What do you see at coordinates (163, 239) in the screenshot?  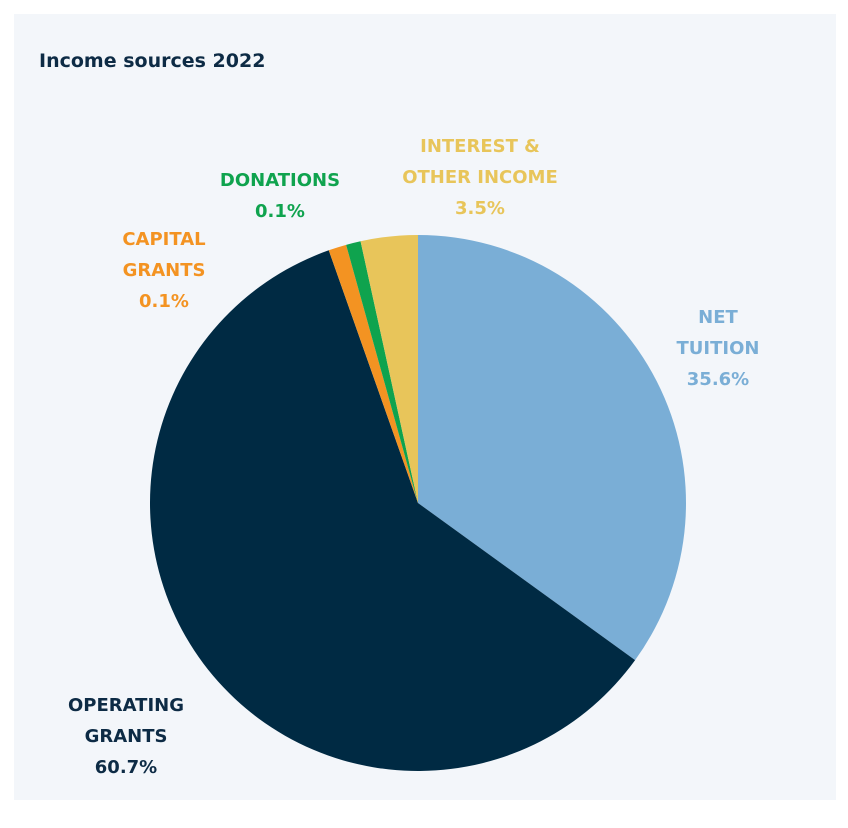 I see `slice-category-label: CAPITAL` at bounding box center [163, 239].